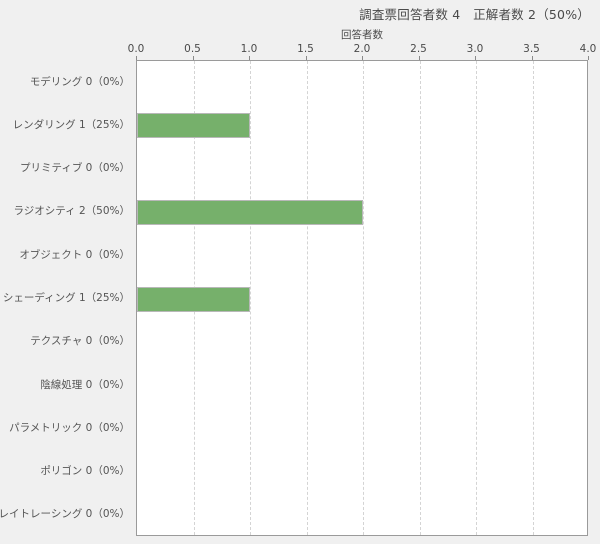 The image size is (600, 544). What do you see at coordinates (192, 49) in the screenshot?
I see `x-tick-label: 0.5` at bounding box center [192, 49].